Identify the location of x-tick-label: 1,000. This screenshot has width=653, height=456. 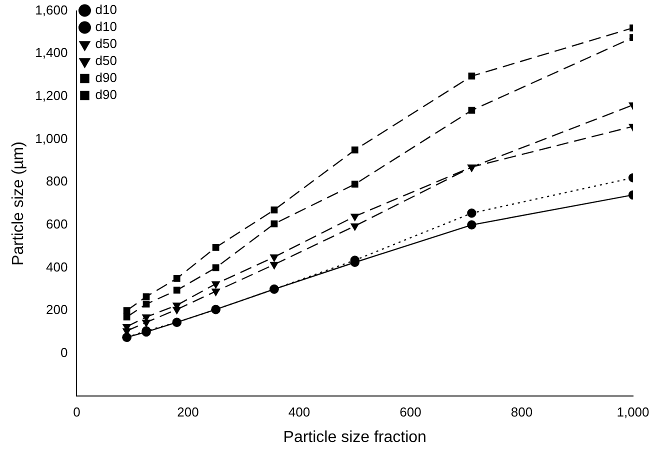
(633, 412).